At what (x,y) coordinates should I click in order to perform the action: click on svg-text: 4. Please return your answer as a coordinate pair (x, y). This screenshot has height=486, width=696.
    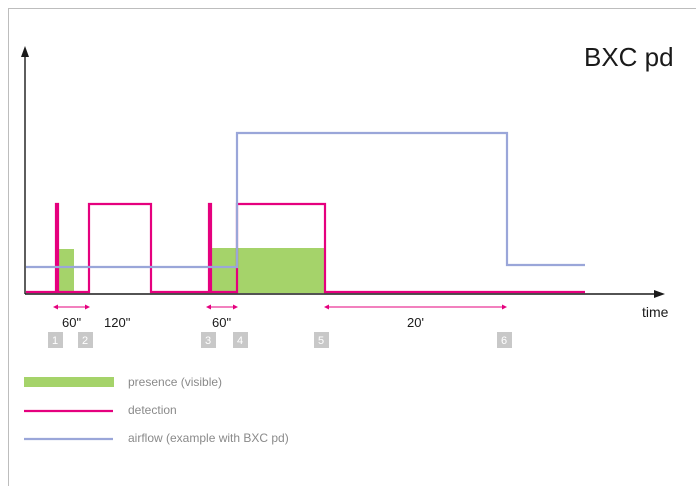
    Looking at the image, I should click on (240, 341).